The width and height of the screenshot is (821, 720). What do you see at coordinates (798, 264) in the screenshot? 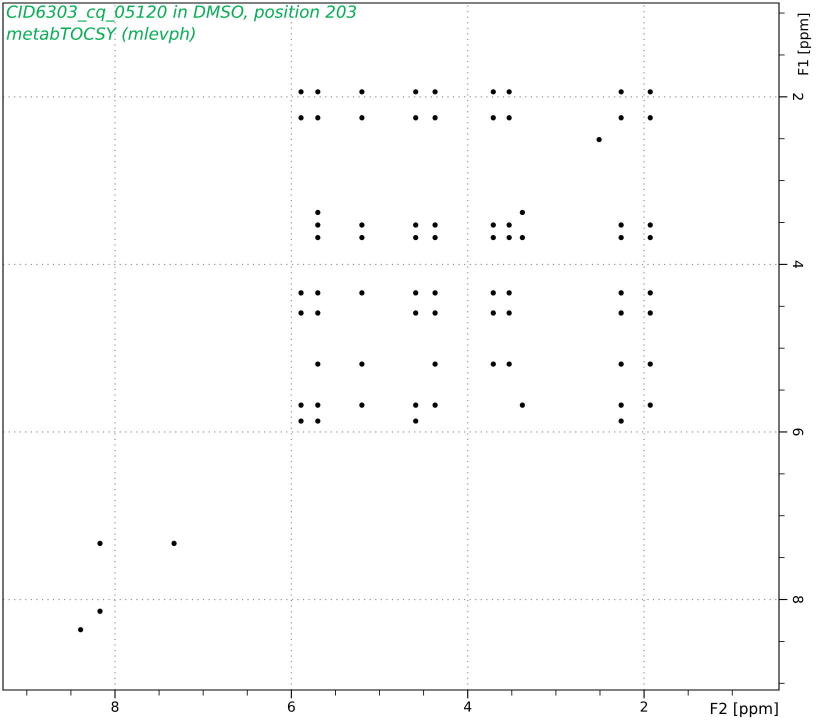
I see `y-tick-label: 4` at bounding box center [798, 264].